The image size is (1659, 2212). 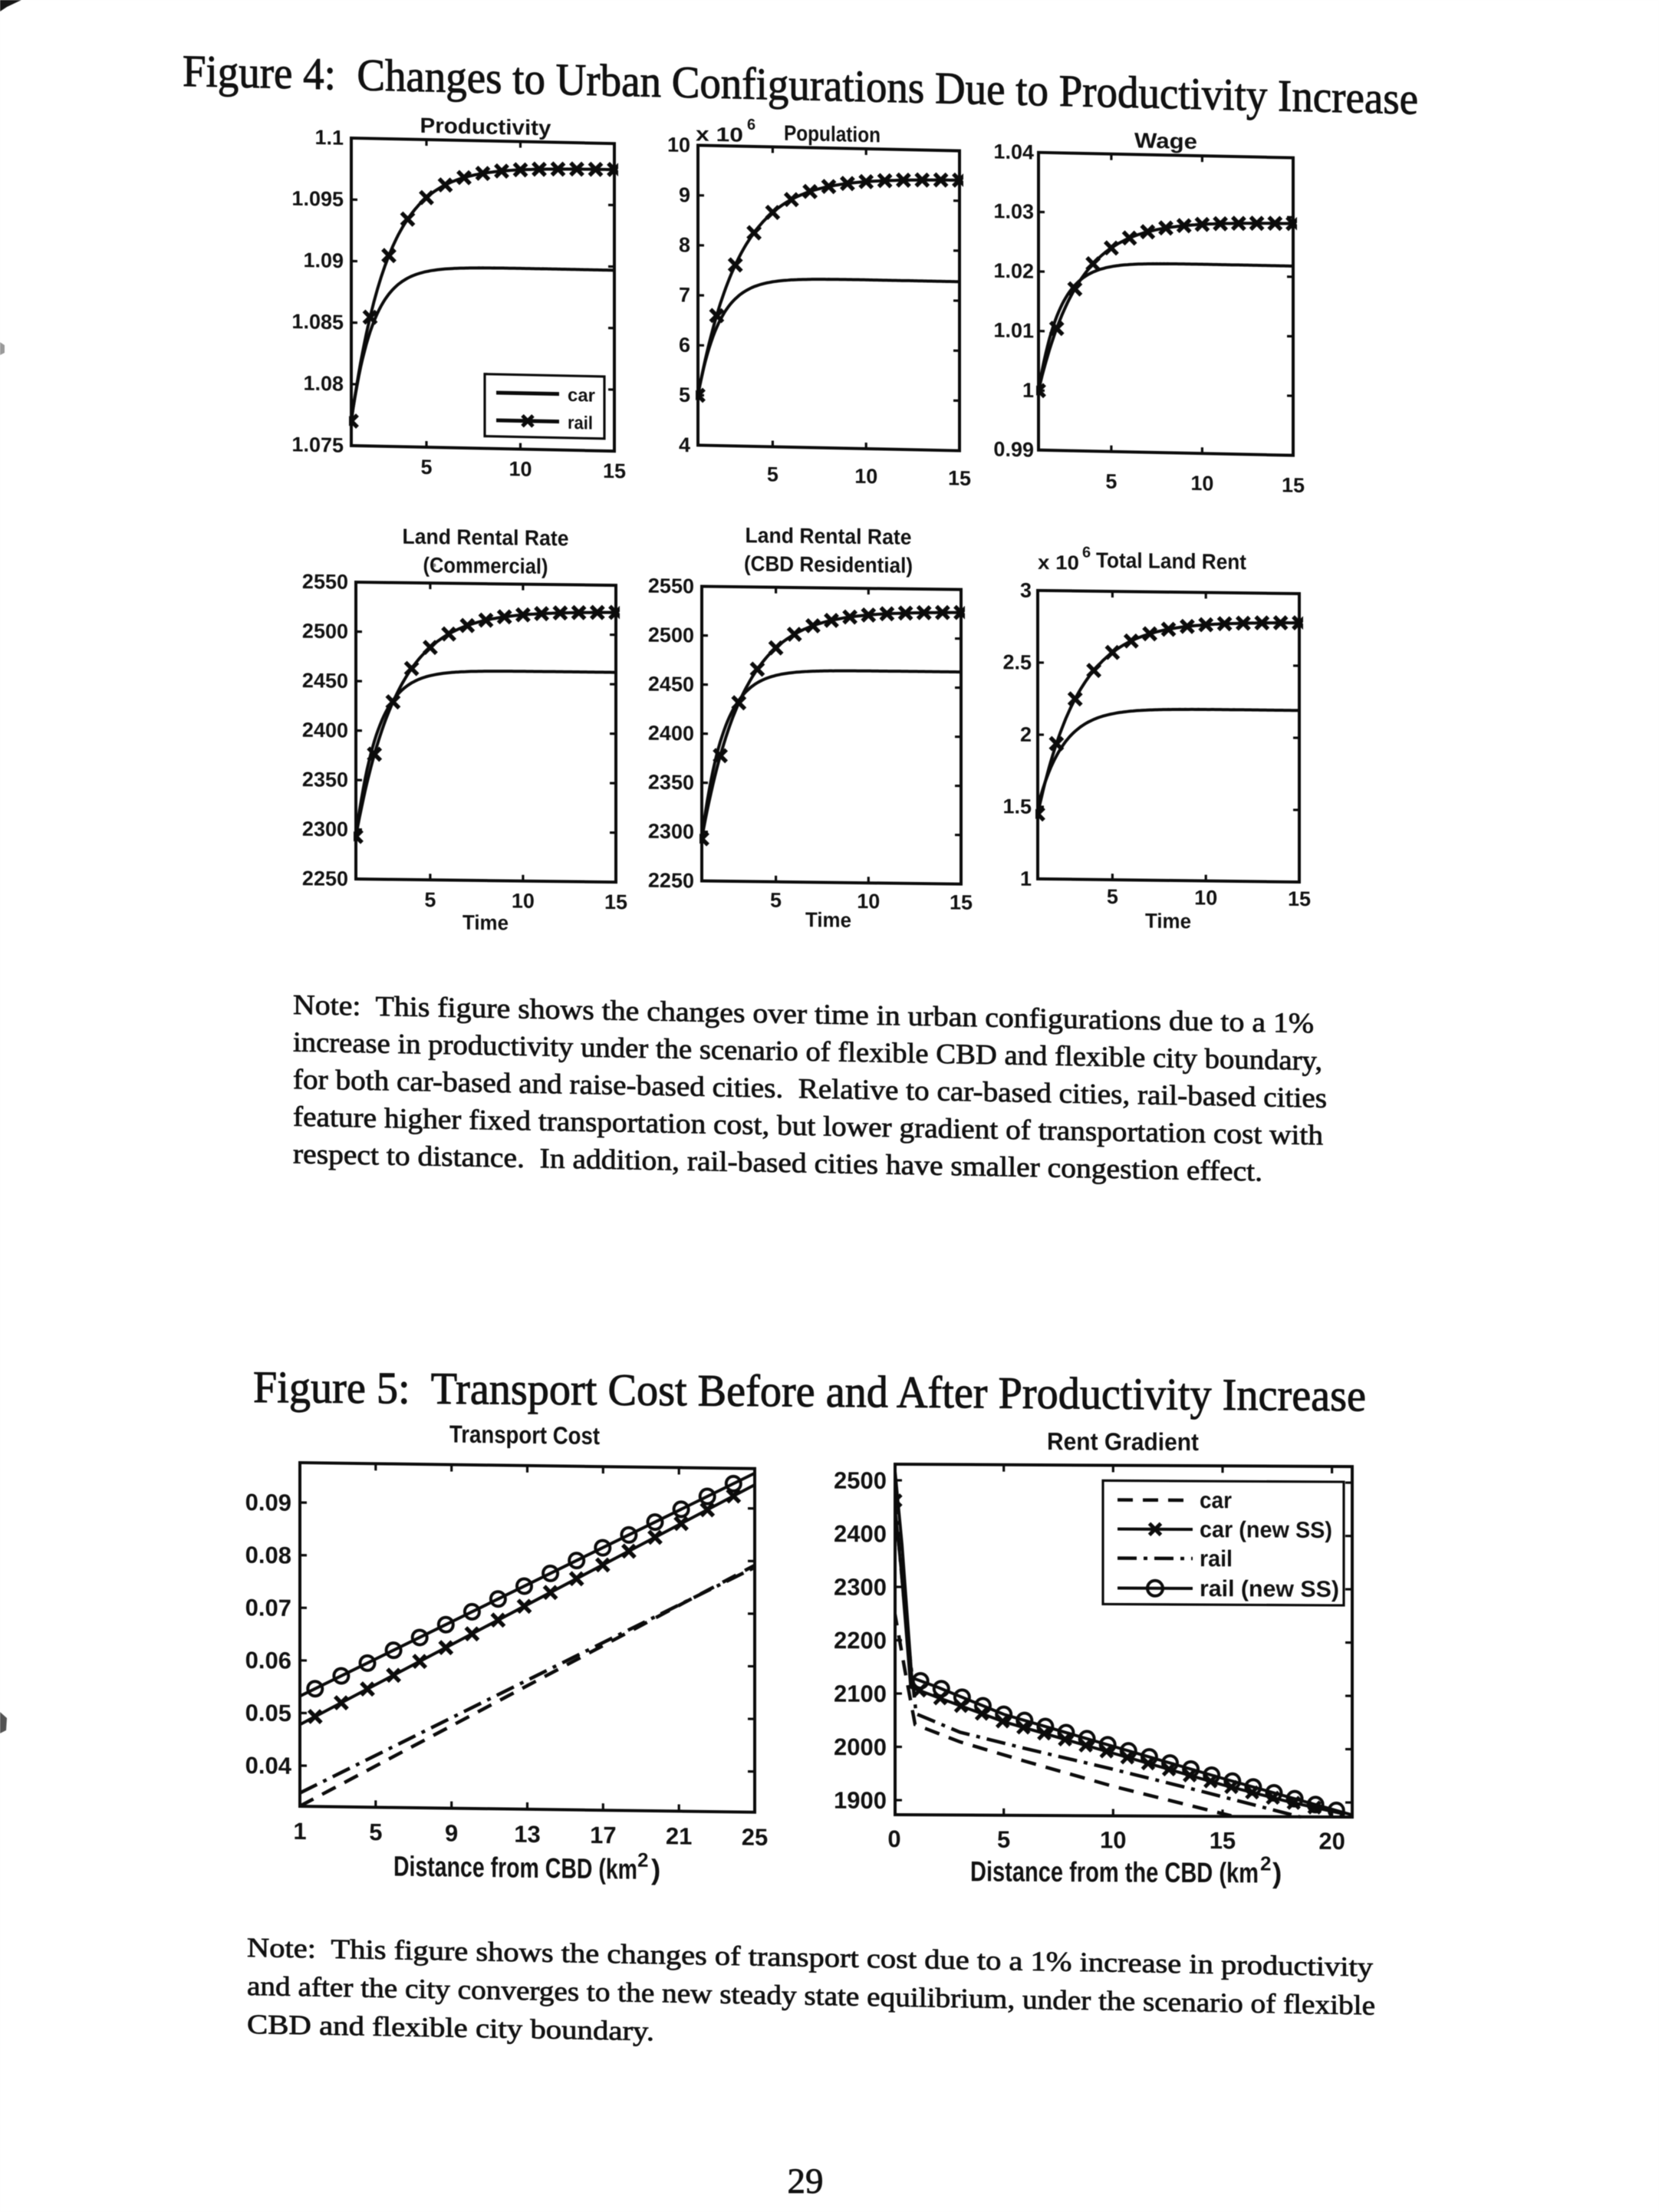 What do you see at coordinates (329, 138) in the screenshot?
I see `svg-text: 1.1` at bounding box center [329, 138].